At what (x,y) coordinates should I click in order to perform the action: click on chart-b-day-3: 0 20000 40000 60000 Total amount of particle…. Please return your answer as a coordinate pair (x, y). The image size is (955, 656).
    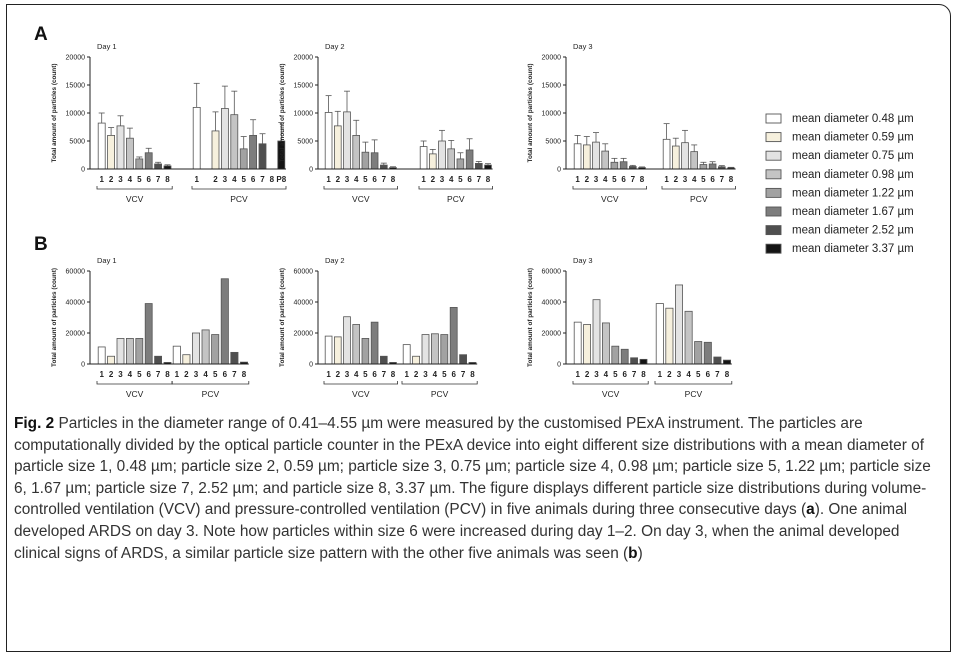
    Looking at the image, I should click on (630, 327).